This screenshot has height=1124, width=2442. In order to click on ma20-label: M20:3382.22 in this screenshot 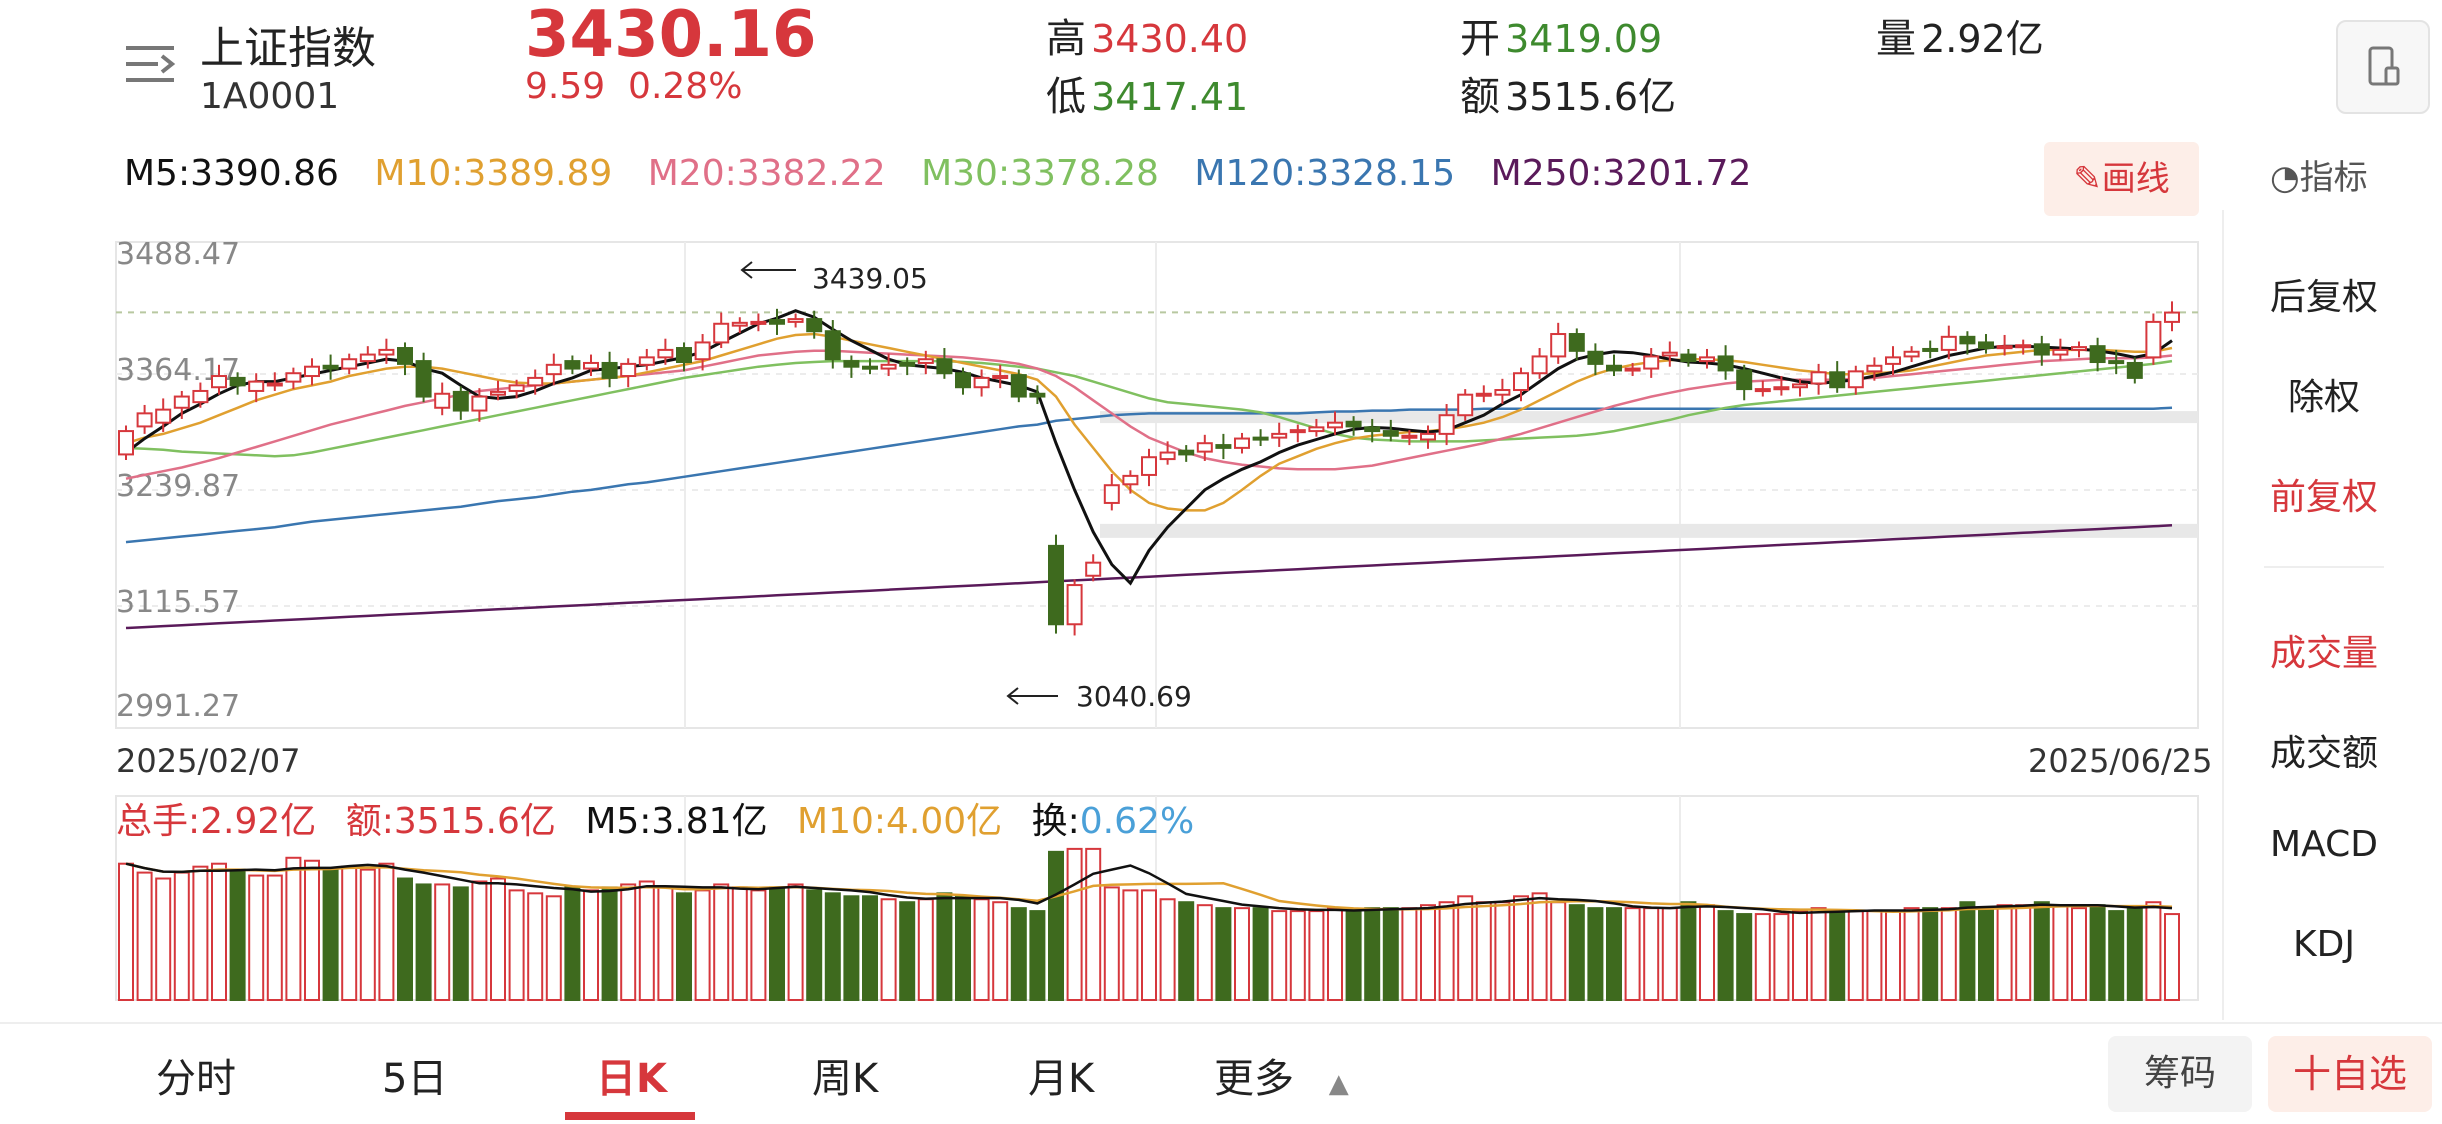, I will do `click(766, 173)`.